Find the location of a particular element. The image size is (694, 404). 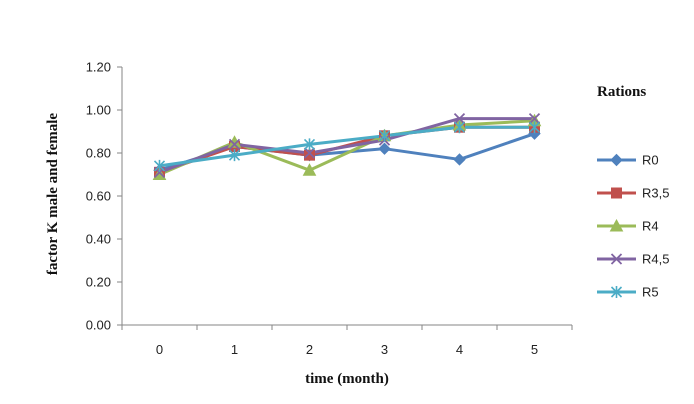

data-point-R3,5 is located at coordinates (309, 155).